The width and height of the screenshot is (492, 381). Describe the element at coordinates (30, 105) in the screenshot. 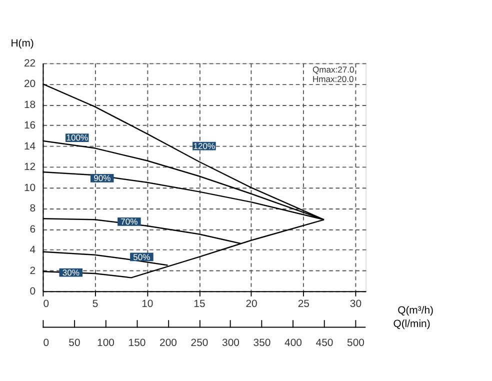

I see `y-tick-label: 18` at that location.